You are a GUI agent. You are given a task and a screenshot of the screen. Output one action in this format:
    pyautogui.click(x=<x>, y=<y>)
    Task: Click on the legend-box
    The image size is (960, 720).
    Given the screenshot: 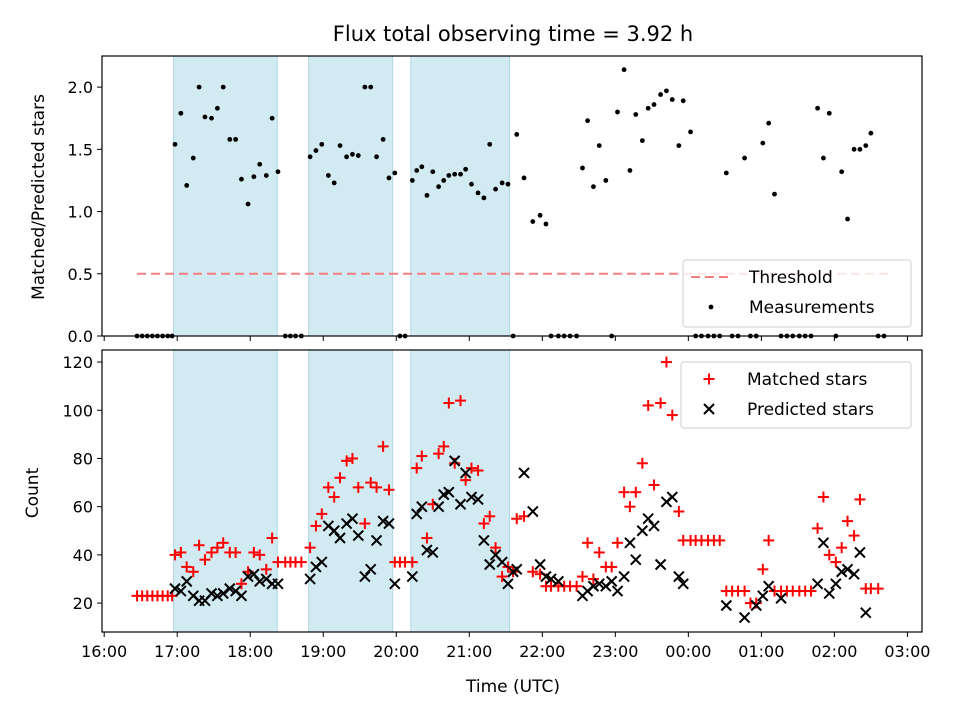 What is the action you would take?
    pyautogui.click(x=796, y=395)
    